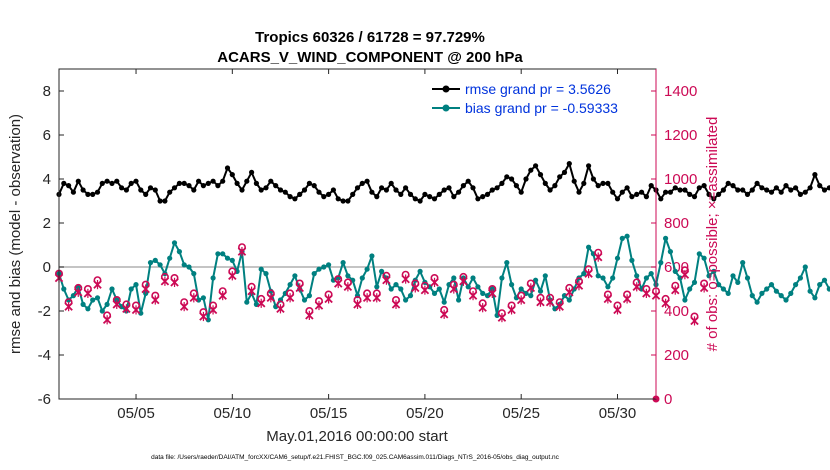 Image resolution: width=830 pixels, height=470 pixels. What do you see at coordinates (541, 108) in the screenshot?
I see `legend-bias-label: bias grand pr = -0.59333` at bounding box center [541, 108].